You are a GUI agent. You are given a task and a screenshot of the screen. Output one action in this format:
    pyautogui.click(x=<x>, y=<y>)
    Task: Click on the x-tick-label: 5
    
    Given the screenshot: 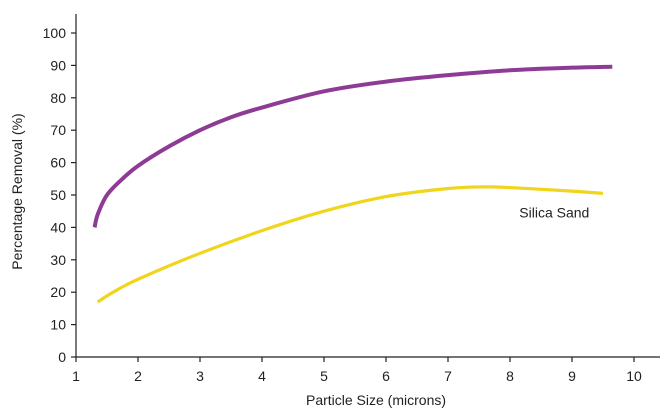 What is the action you would take?
    pyautogui.click(x=324, y=376)
    